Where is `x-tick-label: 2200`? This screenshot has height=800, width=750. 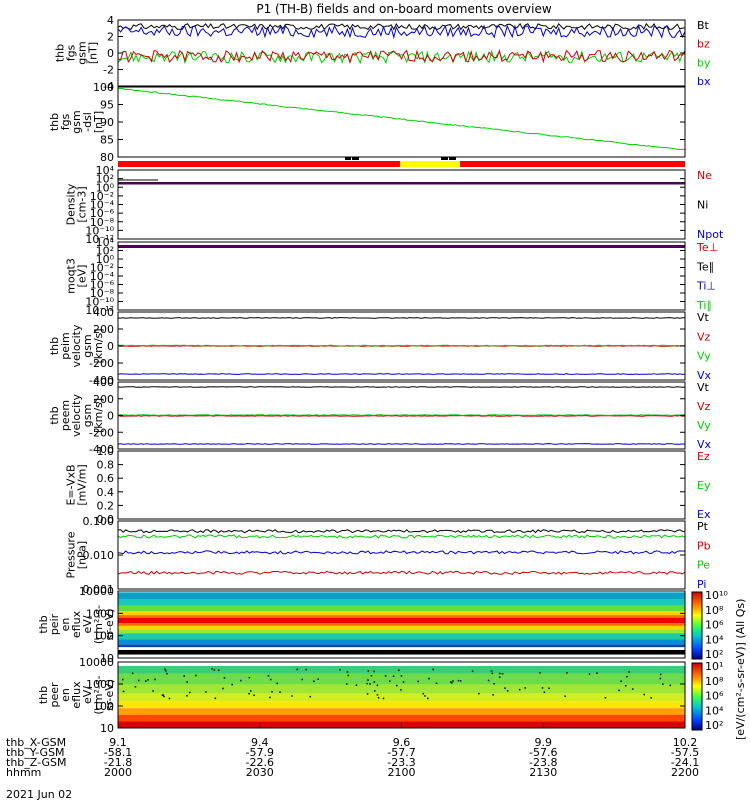 x-tick-label: 2200 is located at coordinates (685, 772).